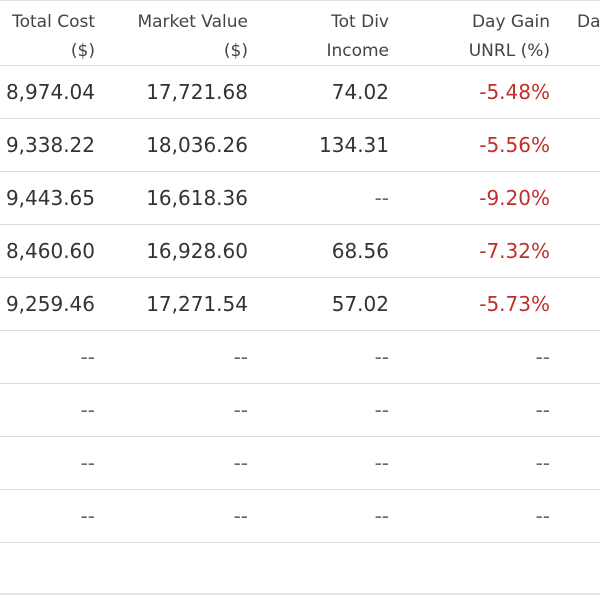 The image size is (600, 600). What do you see at coordinates (357, 37) in the screenshot?
I see `header-tot-div-income: Tot Div Income` at bounding box center [357, 37].